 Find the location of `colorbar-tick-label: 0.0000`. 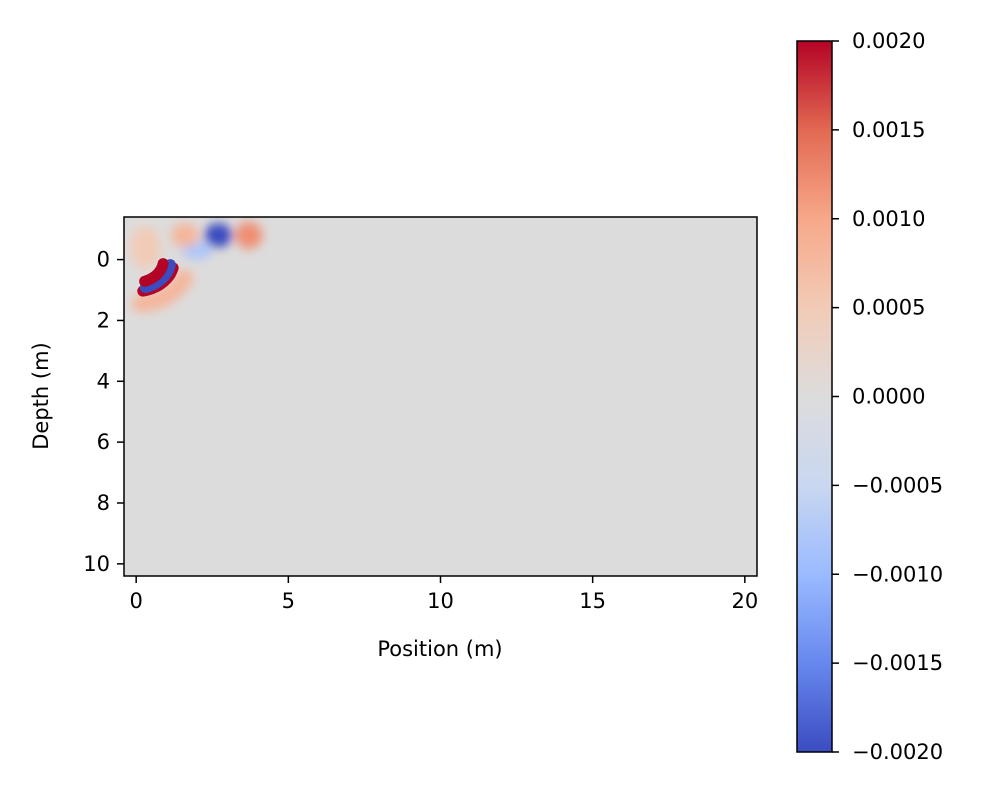

colorbar-tick-label: 0.0000 is located at coordinates (888, 397).